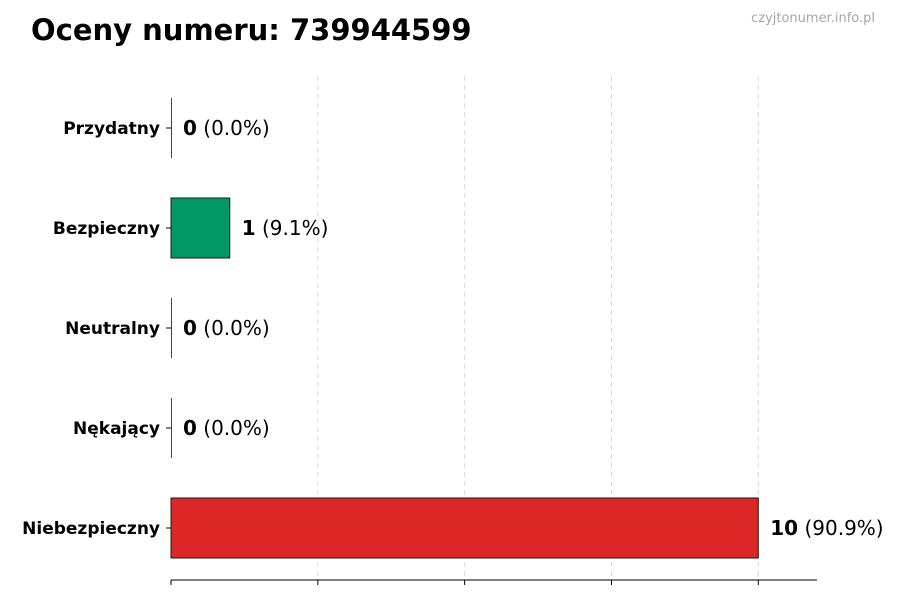 This screenshot has width=900, height=600. I want to click on value-percent-3: (0.0%), so click(233, 428).